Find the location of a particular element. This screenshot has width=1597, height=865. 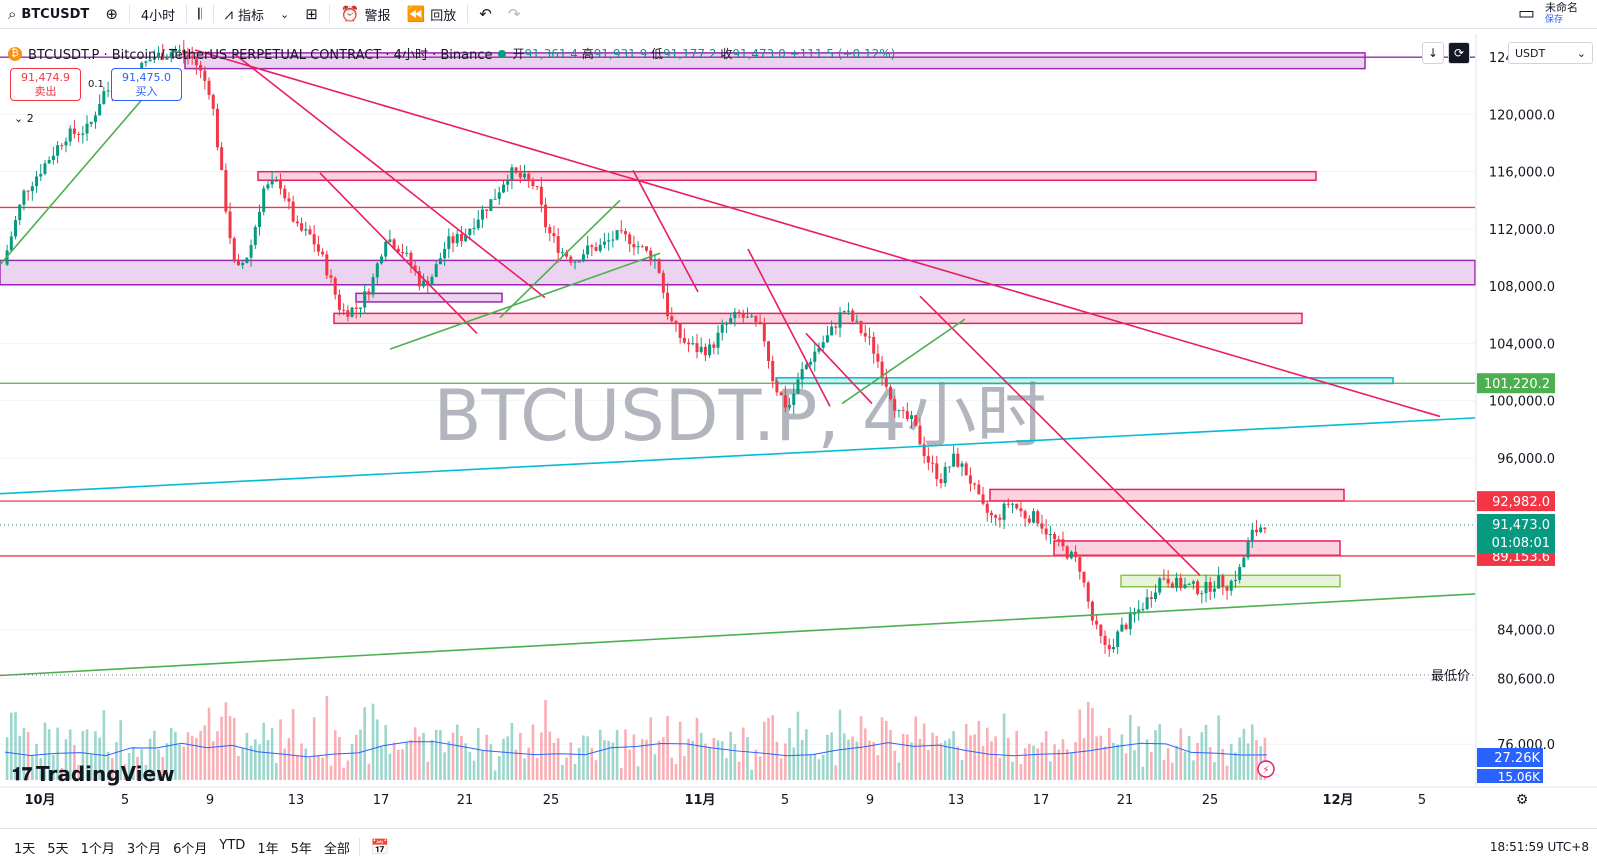

indicators-collapse: ⌄ 2 is located at coordinates (24, 118).